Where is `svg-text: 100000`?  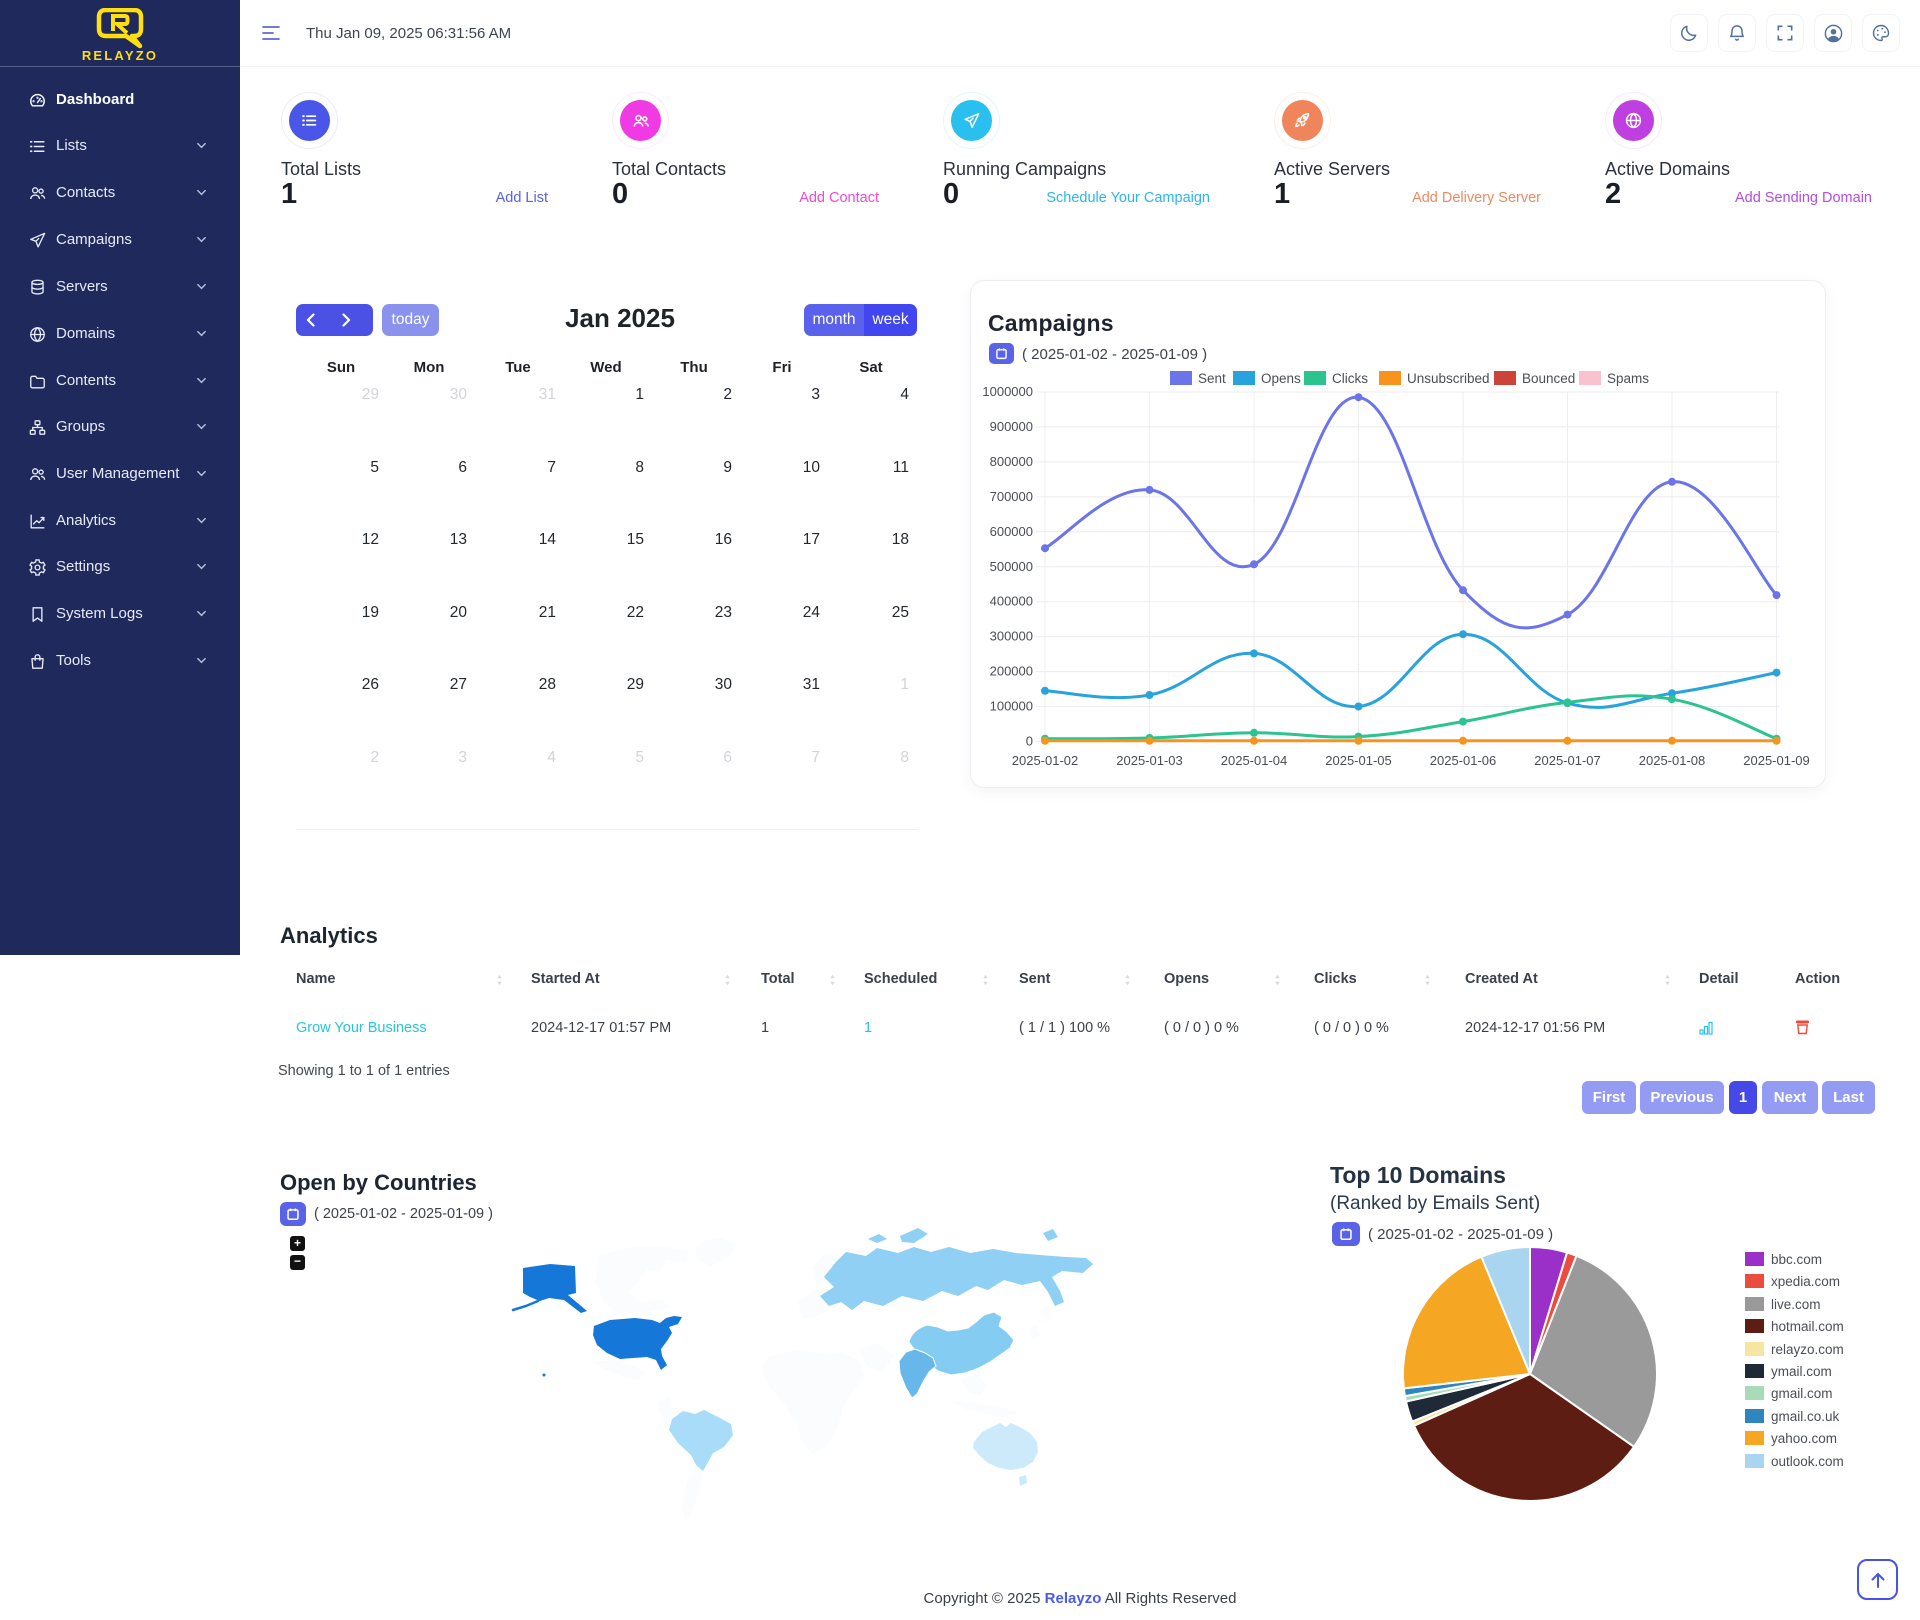
svg-text: 100000 is located at coordinates (1011, 706).